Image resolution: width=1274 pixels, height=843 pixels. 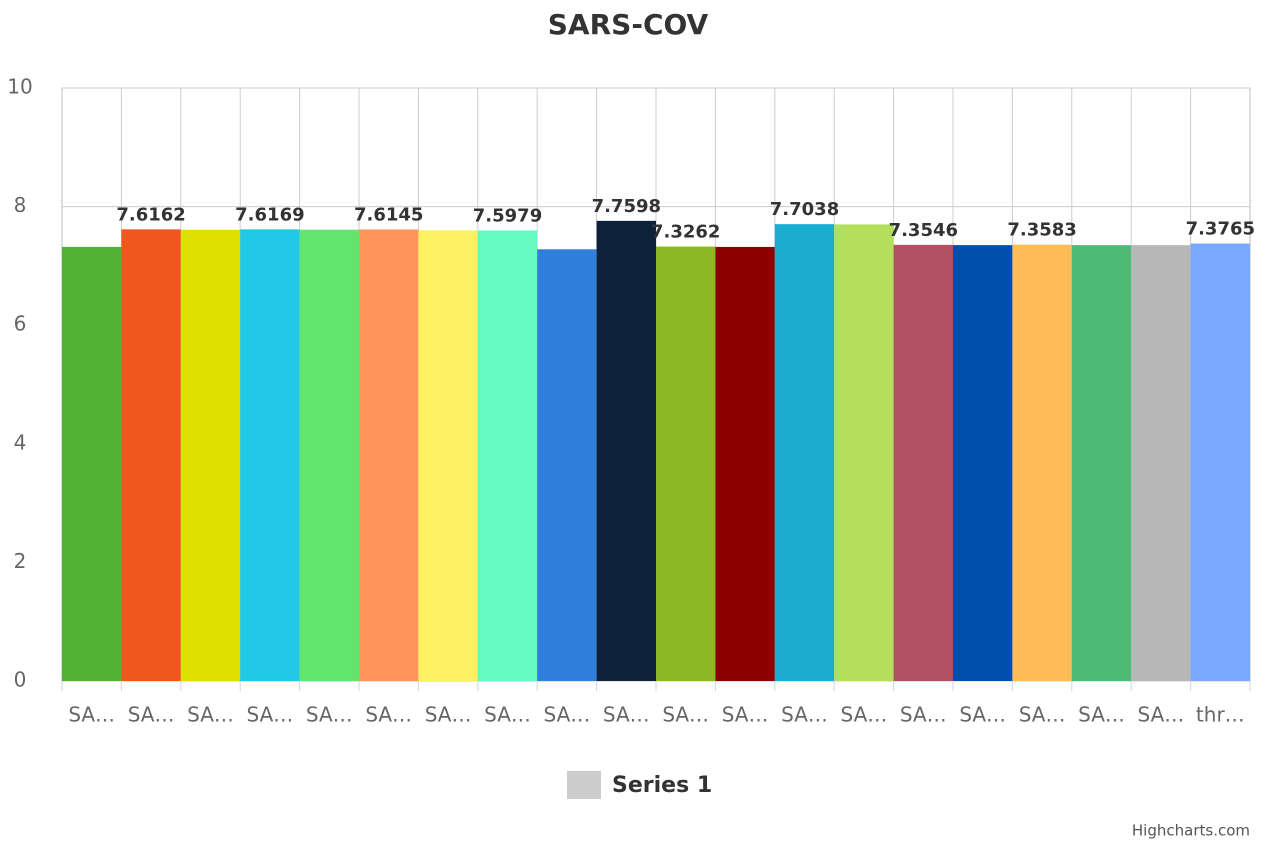 What do you see at coordinates (269, 214) in the screenshot?
I see `data-label: 7.6169` at bounding box center [269, 214].